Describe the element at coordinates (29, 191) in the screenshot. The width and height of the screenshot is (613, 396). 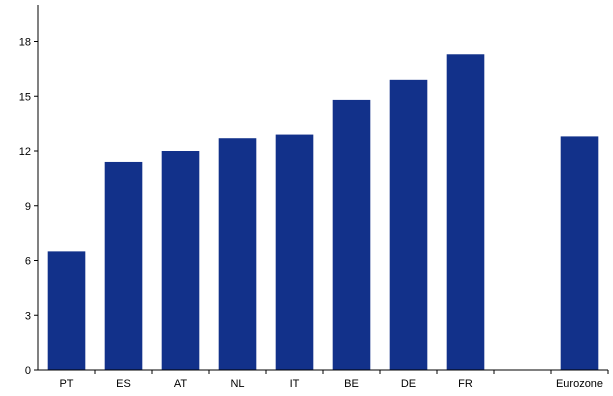
I see `y-axis: 0 3 6 9 12 15 18` at that location.